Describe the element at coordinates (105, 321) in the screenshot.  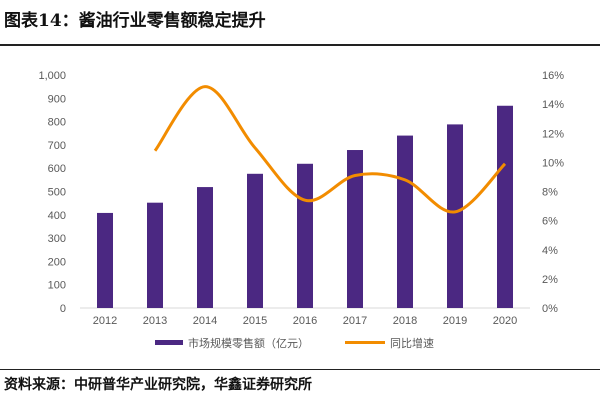
I see `x-tick-label: 2012` at that location.